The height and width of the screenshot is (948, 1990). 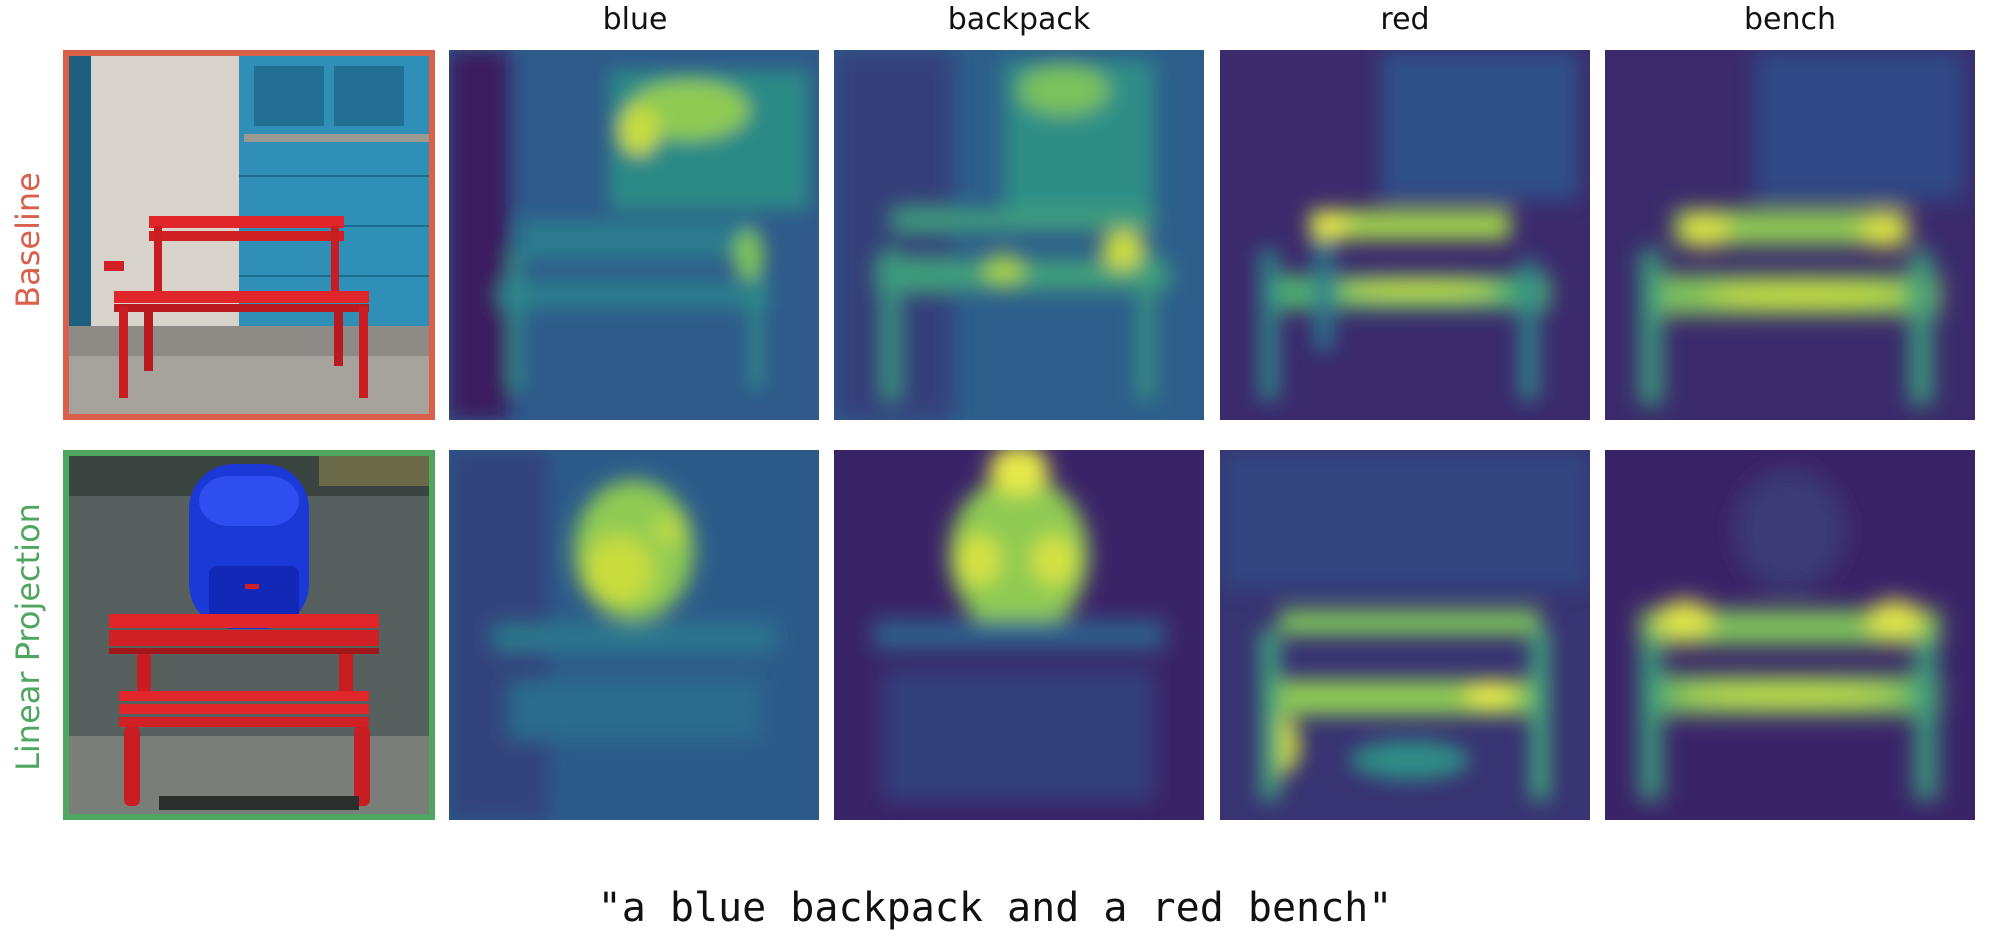 What do you see at coordinates (1019, 635) in the screenshot?
I see `linear-projection-attention-map-backpack` at bounding box center [1019, 635].